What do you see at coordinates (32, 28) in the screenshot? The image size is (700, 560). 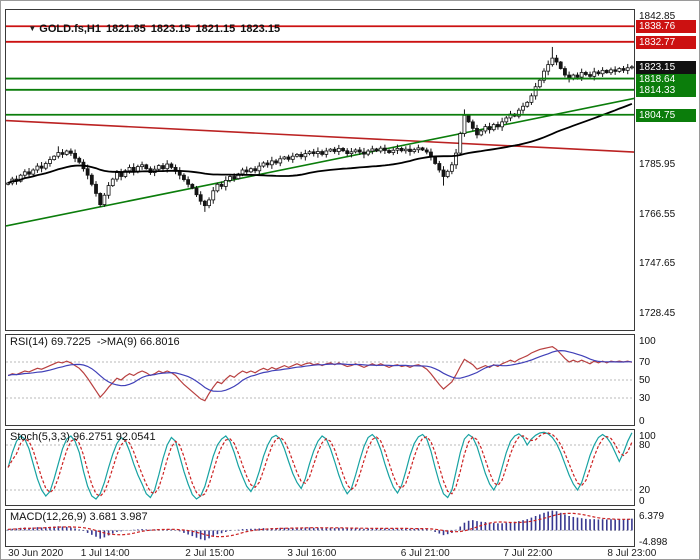 I see `symbol-dropdown-icon: ▼` at bounding box center [32, 28].